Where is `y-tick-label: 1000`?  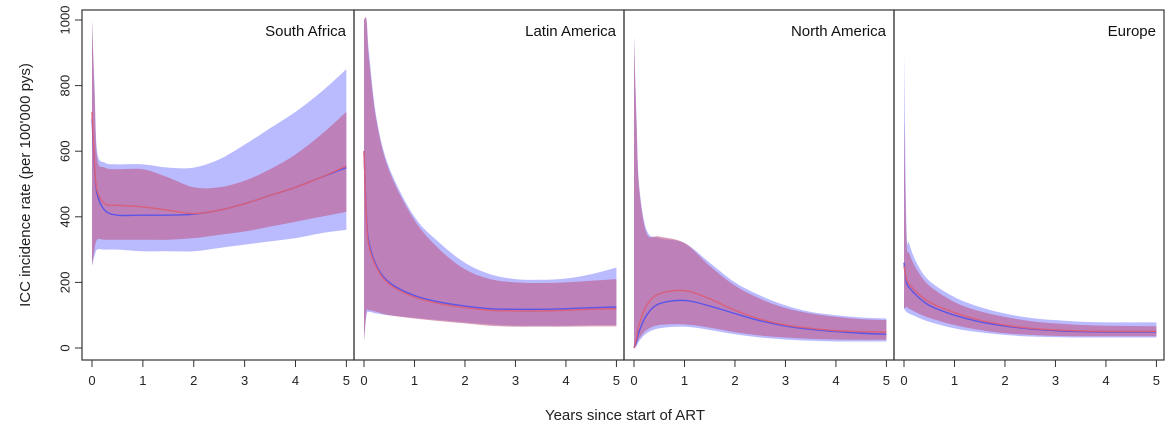 y-tick-label: 1000 is located at coordinates (64, 20).